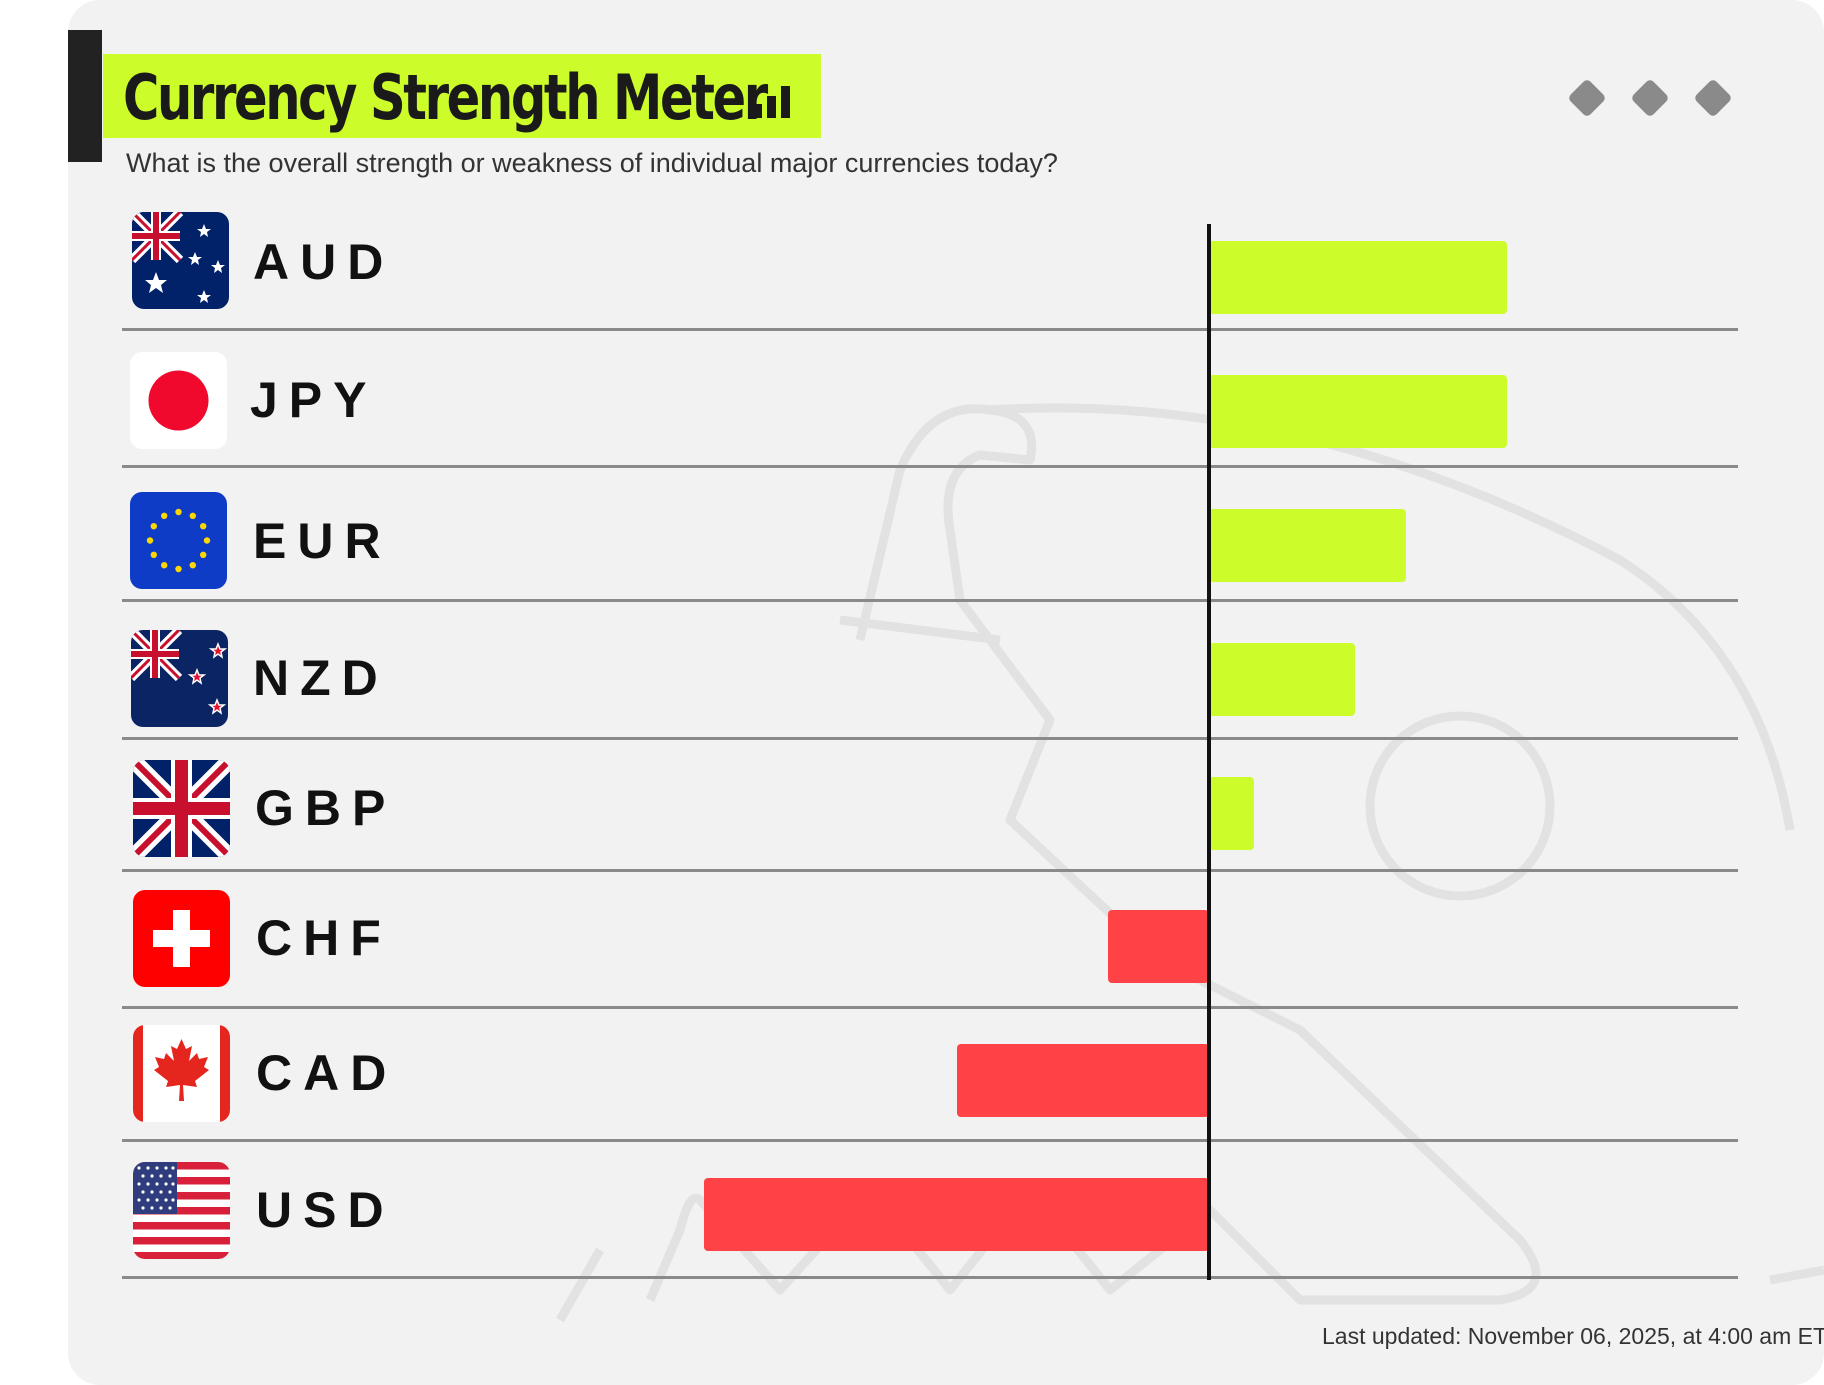  Describe the element at coordinates (1082, 1080) in the screenshot. I see `bar-cad` at that location.